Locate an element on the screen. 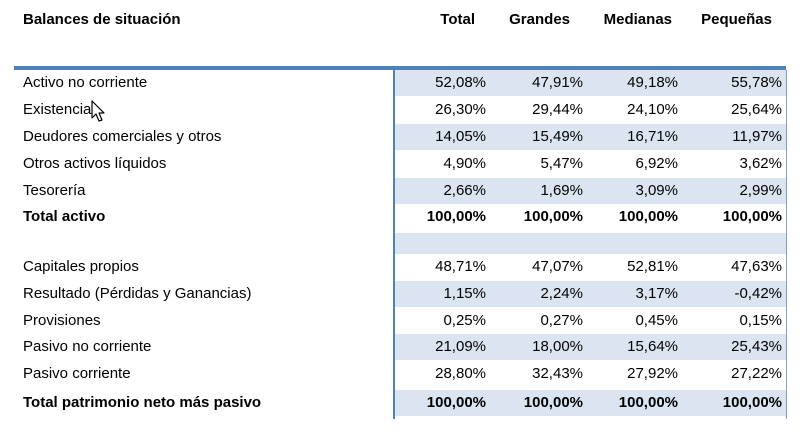  table-row: Existencias 26,30% 29,44% 24,10% 25,64% is located at coordinates (400, 110).